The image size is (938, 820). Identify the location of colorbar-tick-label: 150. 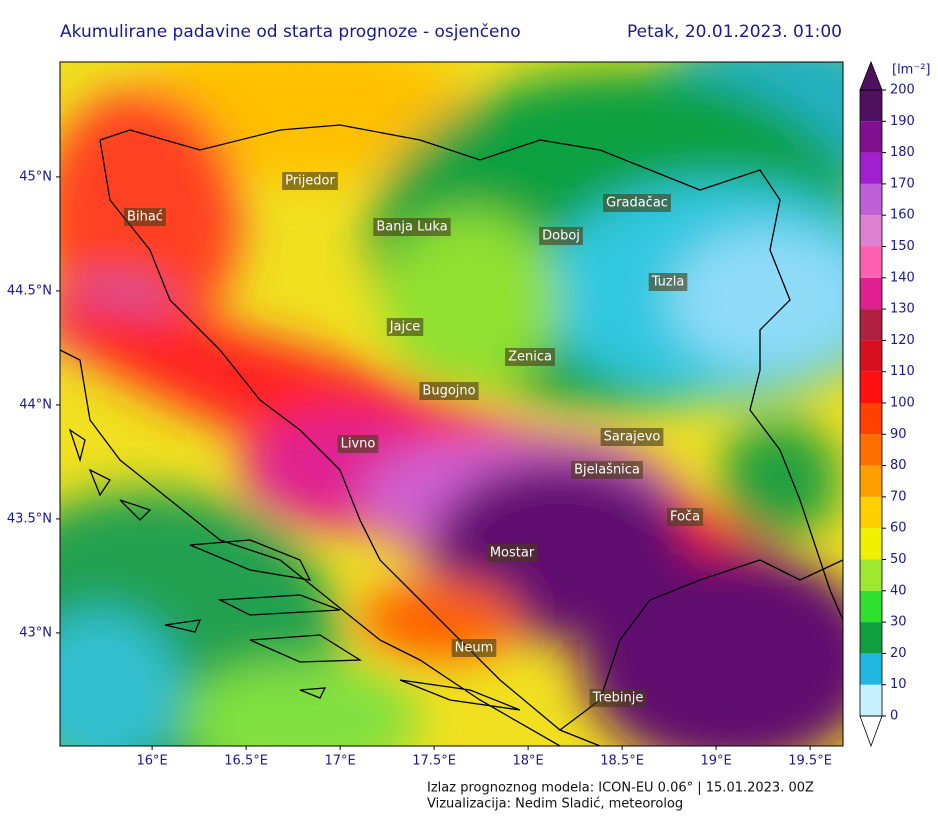
(902, 246).